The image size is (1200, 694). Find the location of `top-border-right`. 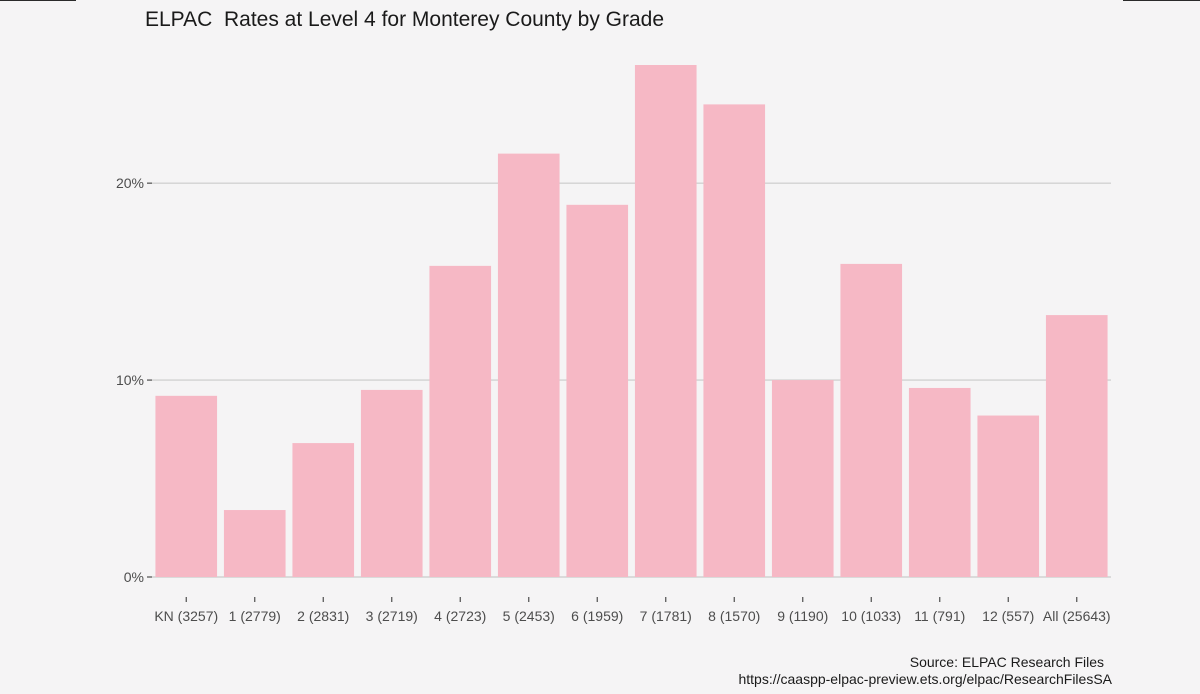

top-border-right is located at coordinates (1161, 0).